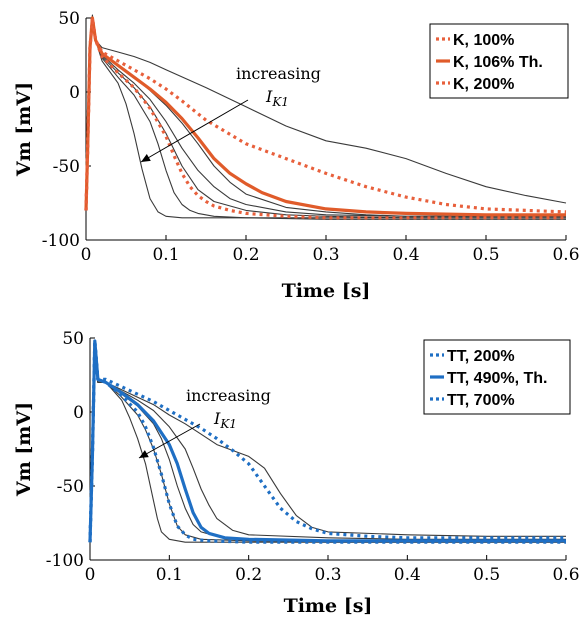 The height and width of the screenshot is (622, 582). What do you see at coordinates (78, 413) in the screenshot?
I see `bottom-y-tick-label: 0` at bounding box center [78, 413].